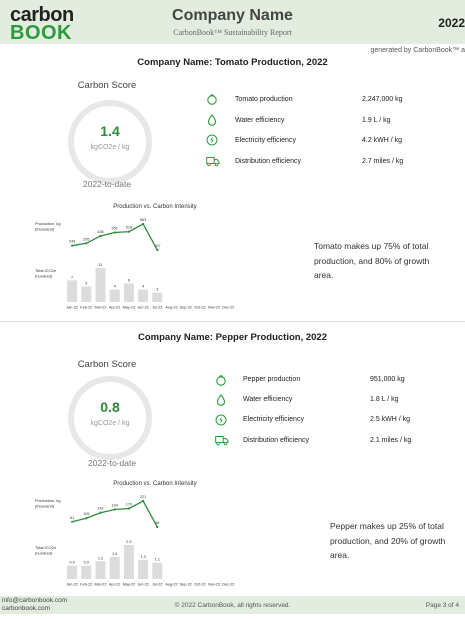 The width and height of the screenshot is (465, 619). What do you see at coordinates (382, 140) in the screenshot?
I see `metric-value: 4.2 kWH / kg` at bounding box center [382, 140].